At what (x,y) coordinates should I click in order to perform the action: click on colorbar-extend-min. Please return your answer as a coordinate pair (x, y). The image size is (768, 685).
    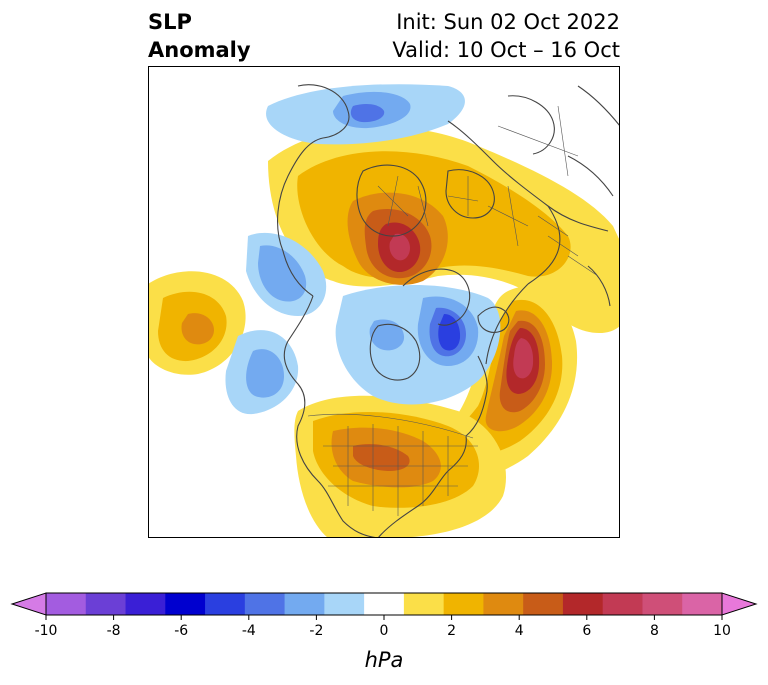
    Looking at the image, I should click on (28, 604).